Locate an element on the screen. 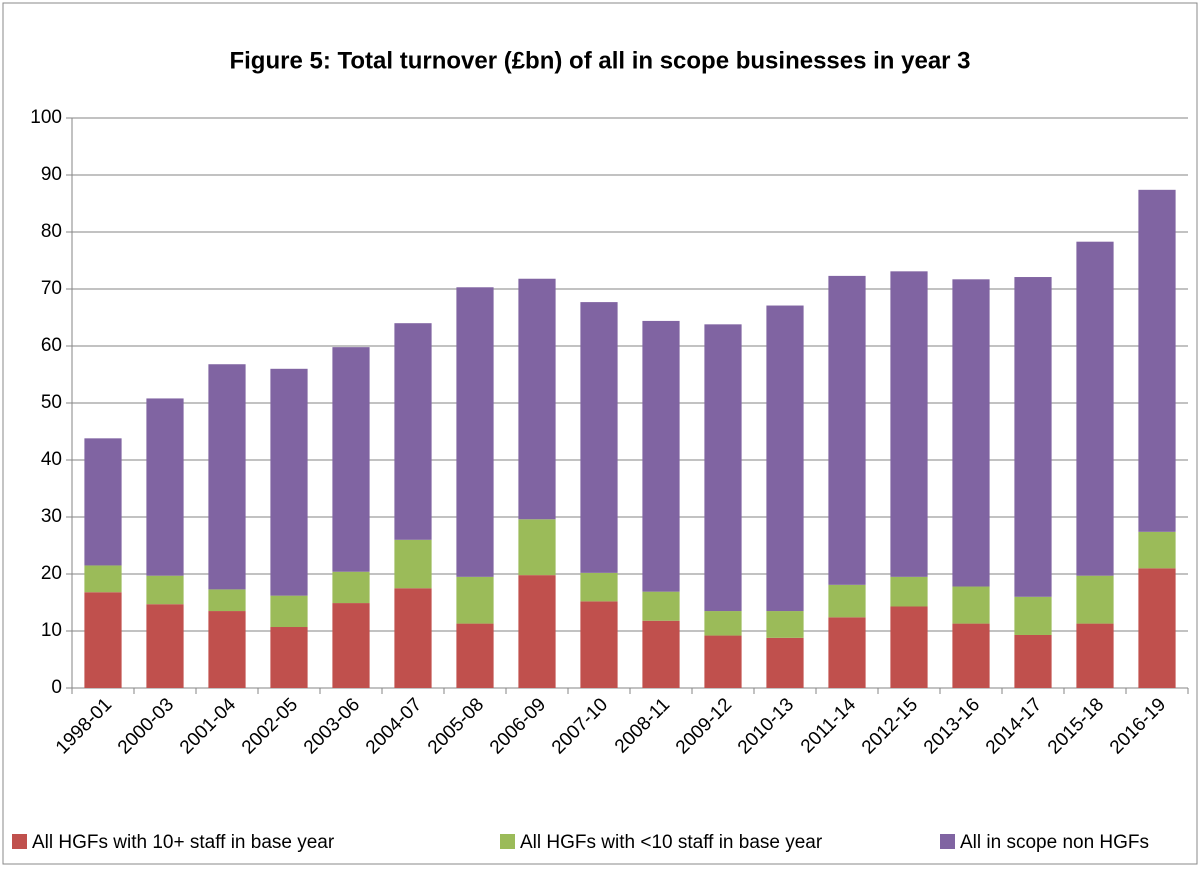  y-tick-label: 40 is located at coordinates (51, 459).